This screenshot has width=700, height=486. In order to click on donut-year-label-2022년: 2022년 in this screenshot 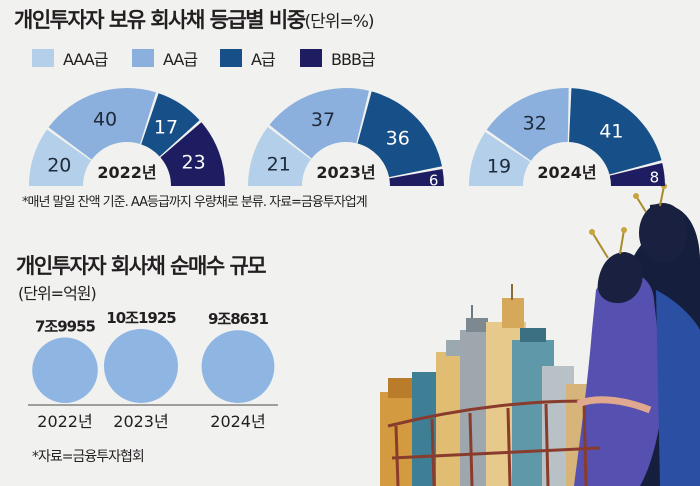, I will do `click(126, 172)`.